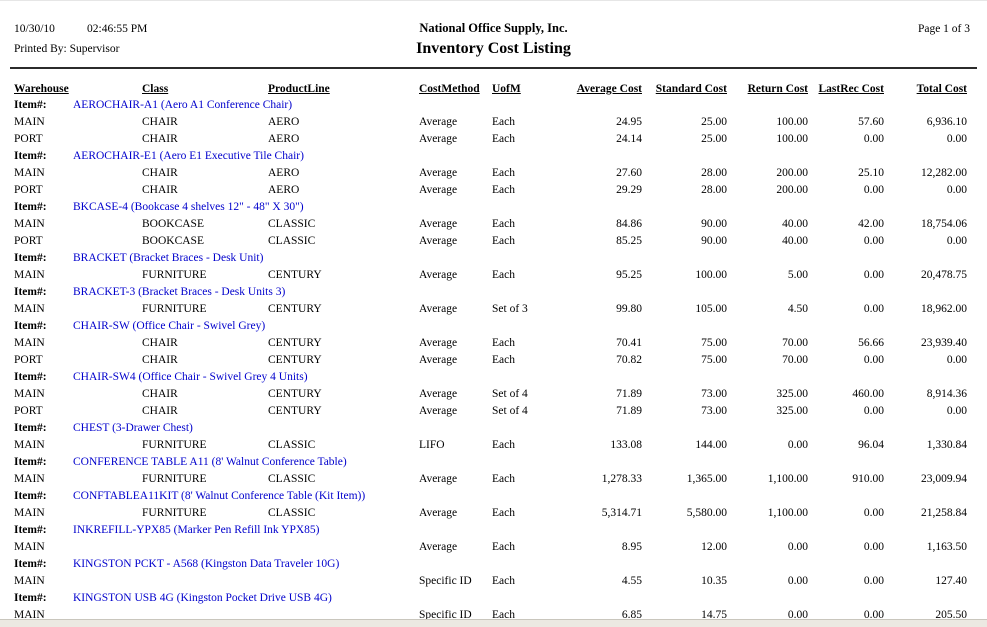  Describe the element at coordinates (133, 428) in the screenshot. I see `item-number-link: CHEST (3-Drawer Chest)` at that location.